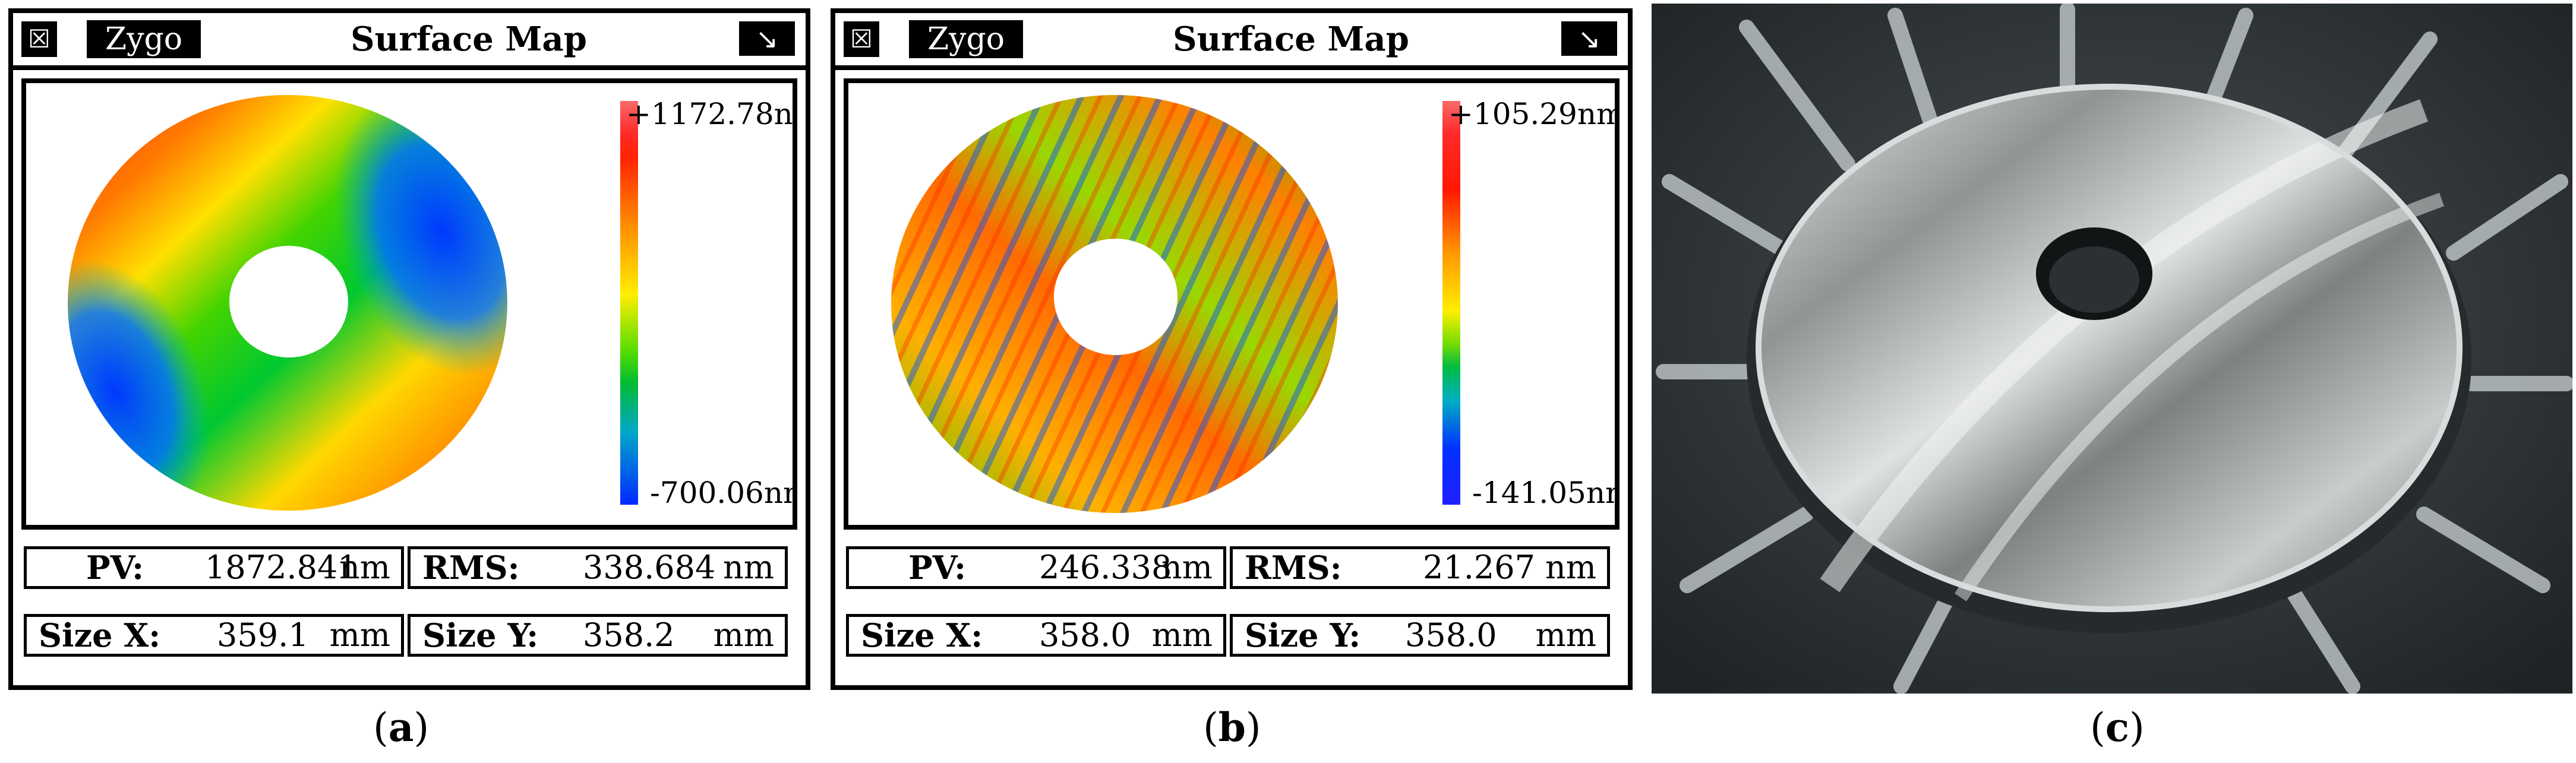  Describe the element at coordinates (2117, 727) in the screenshot. I see `caption-c: (c)` at that location.